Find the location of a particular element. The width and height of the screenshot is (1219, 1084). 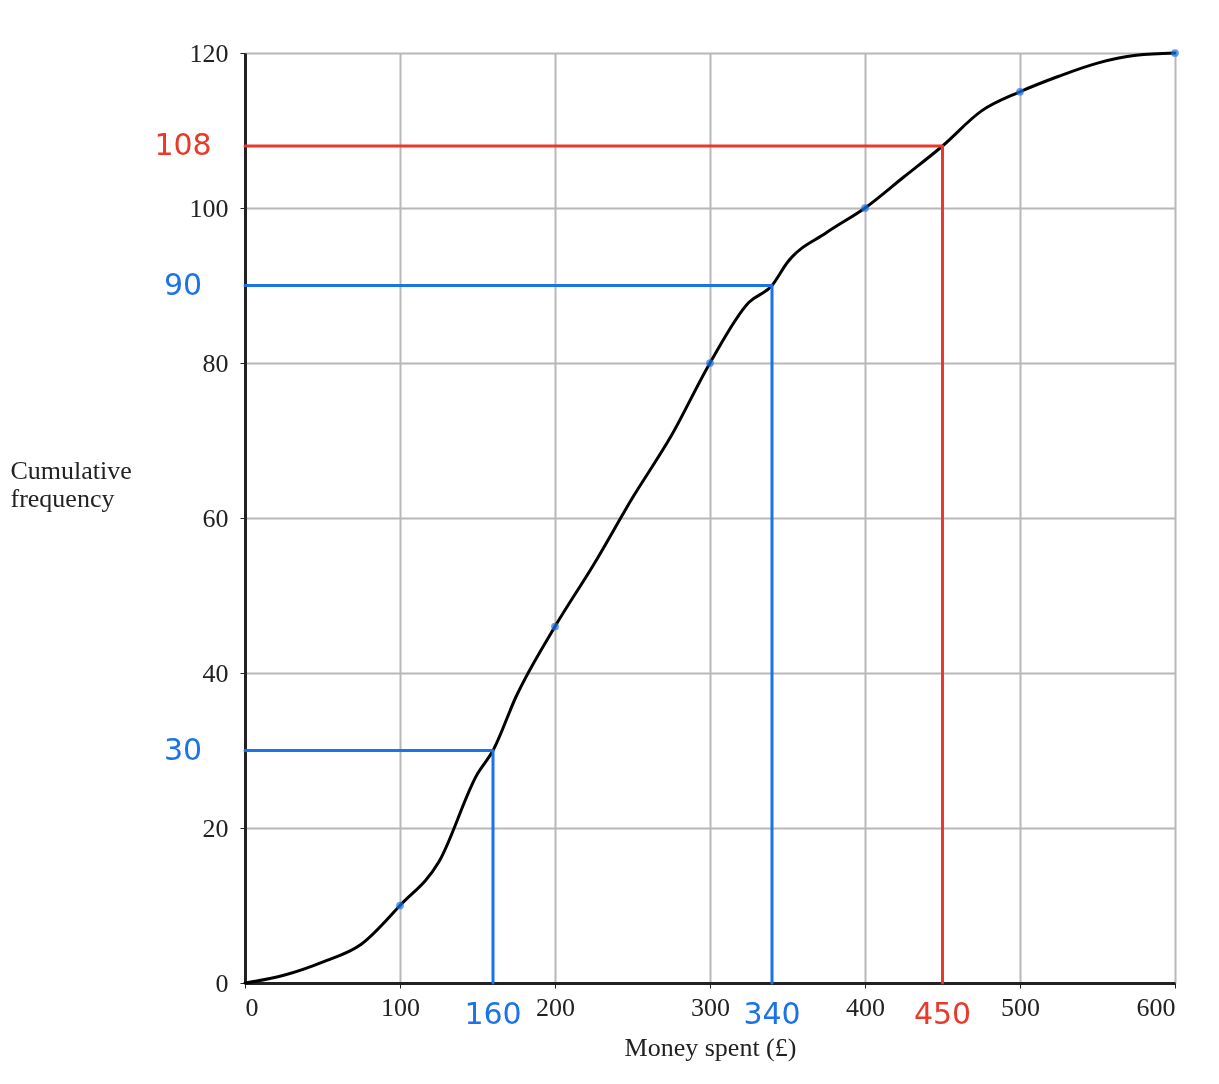

y-tick-label: 20 is located at coordinates (215, 828).